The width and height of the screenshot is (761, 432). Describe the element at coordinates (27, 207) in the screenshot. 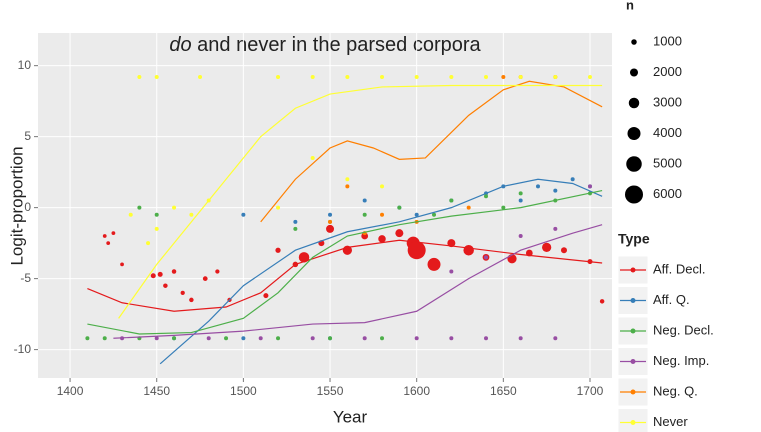

I see `y-tick-label: 0` at that location.